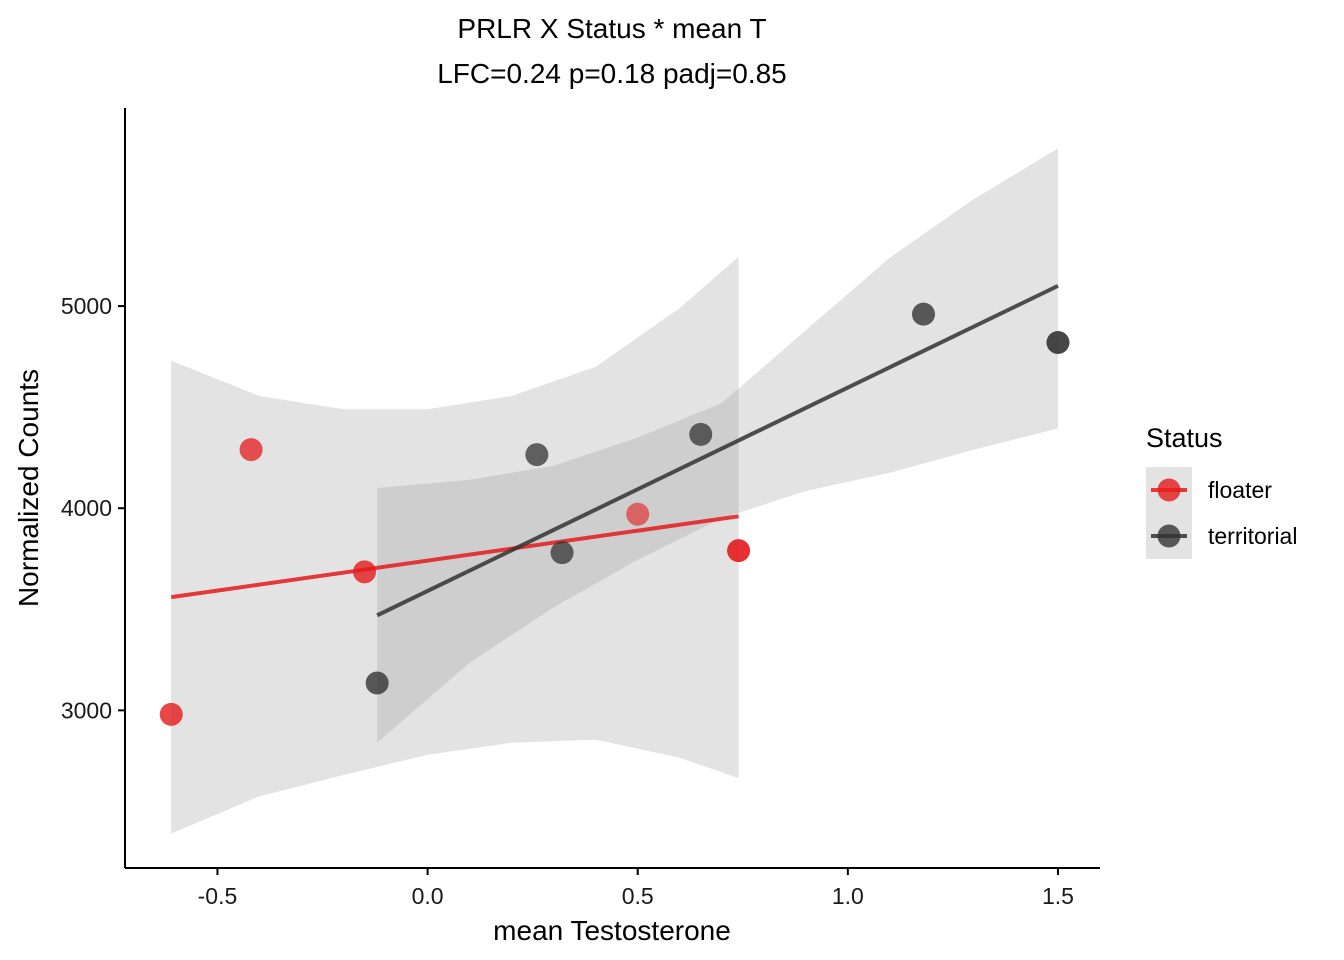  Describe the element at coordinates (1058, 896) in the screenshot. I see `x-tick-label: 1.5` at that location.